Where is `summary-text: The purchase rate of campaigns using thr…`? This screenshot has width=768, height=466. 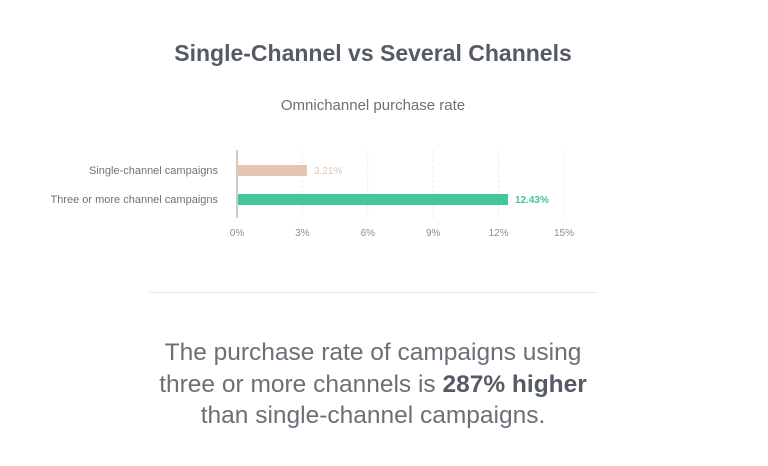 summary-text: The purchase rate of campaigns using thr… is located at coordinates (373, 384).